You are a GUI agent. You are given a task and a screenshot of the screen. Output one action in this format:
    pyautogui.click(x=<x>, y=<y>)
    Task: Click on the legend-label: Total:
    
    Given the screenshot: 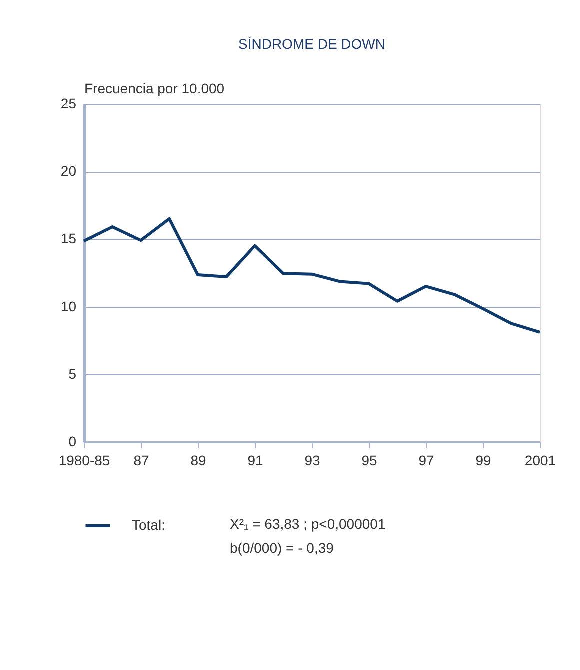 What is the action you would take?
    pyautogui.click(x=149, y=525)
    